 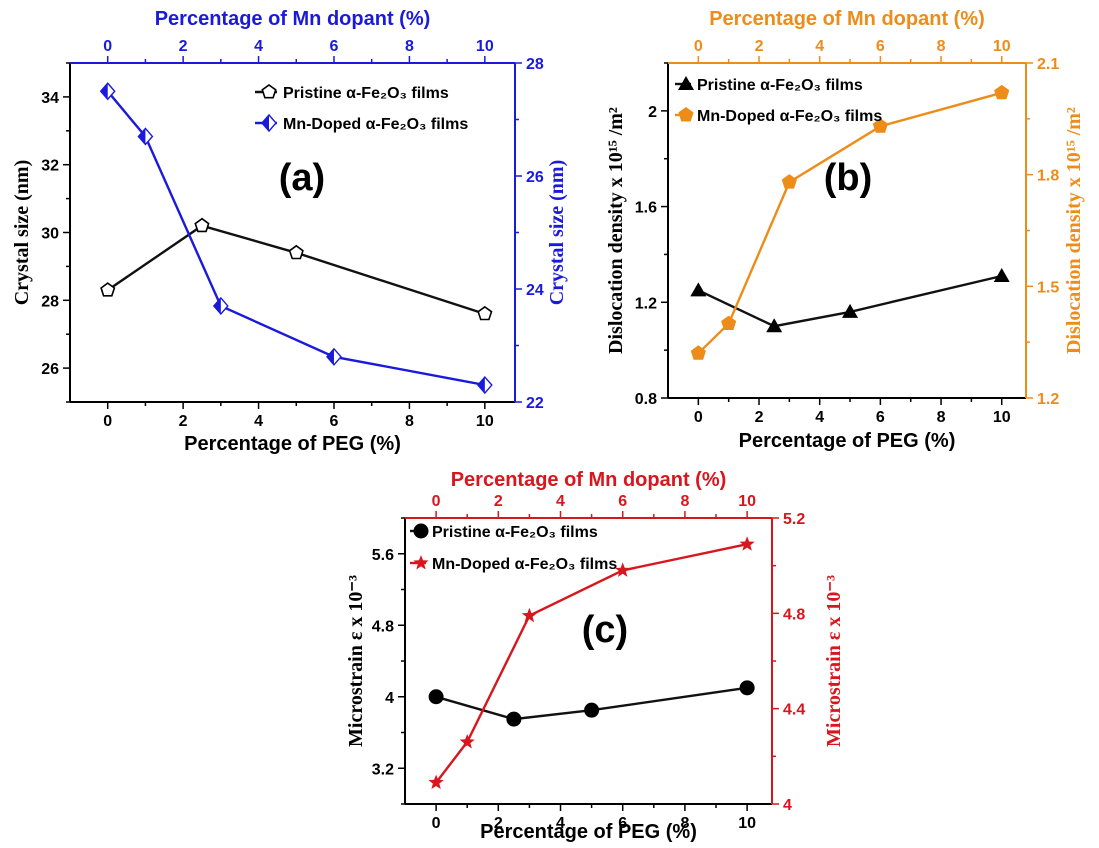 What do you see at coordinates (646, 399) in the screenshot?
I see `y-tick-label: 0.8` at bounding box center [646, 399].